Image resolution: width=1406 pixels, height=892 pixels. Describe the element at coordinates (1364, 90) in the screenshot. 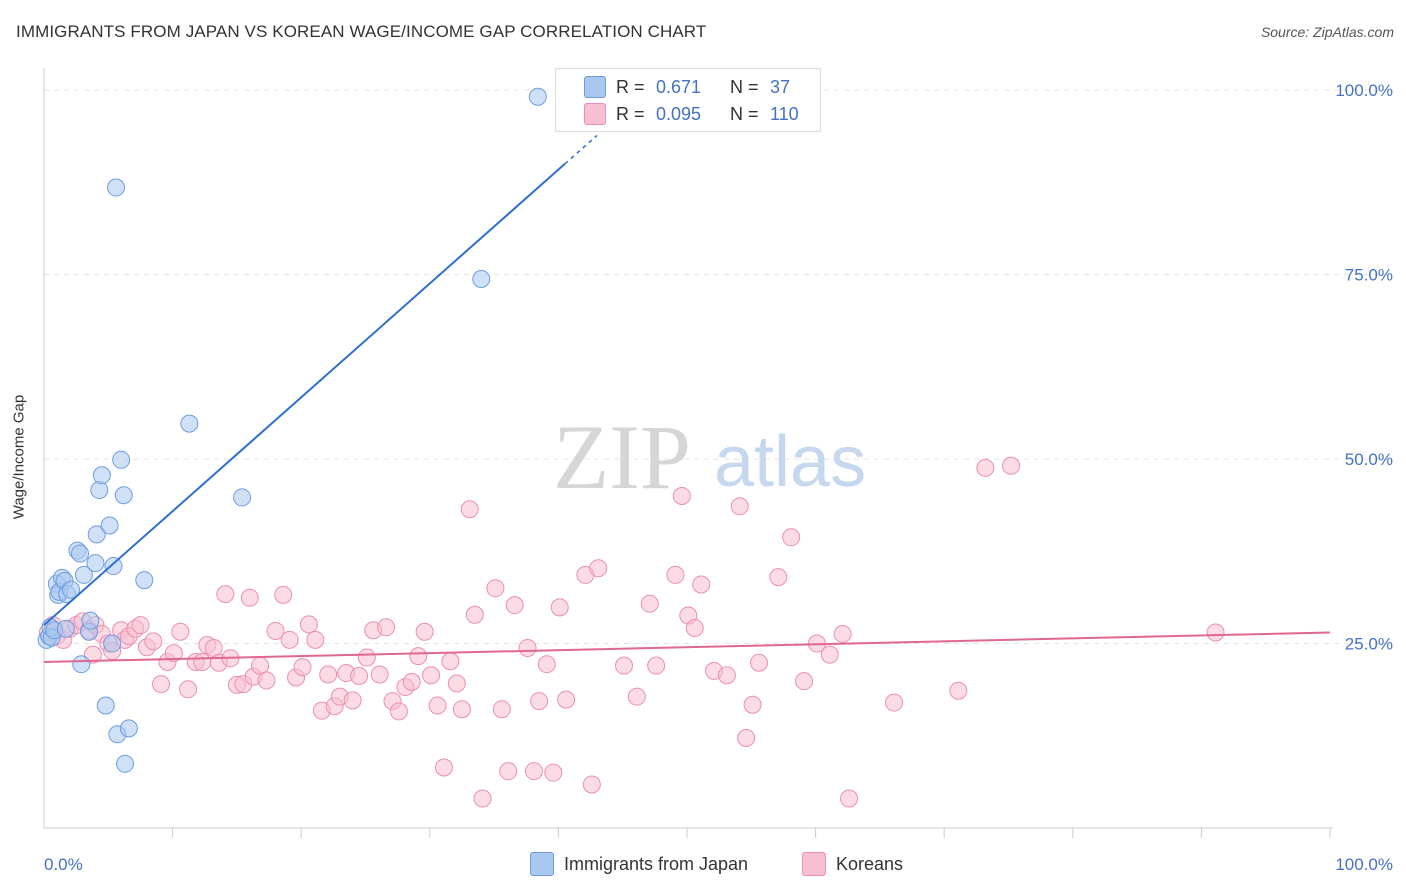

I see `y-tick-label: 100.0%` at that location.